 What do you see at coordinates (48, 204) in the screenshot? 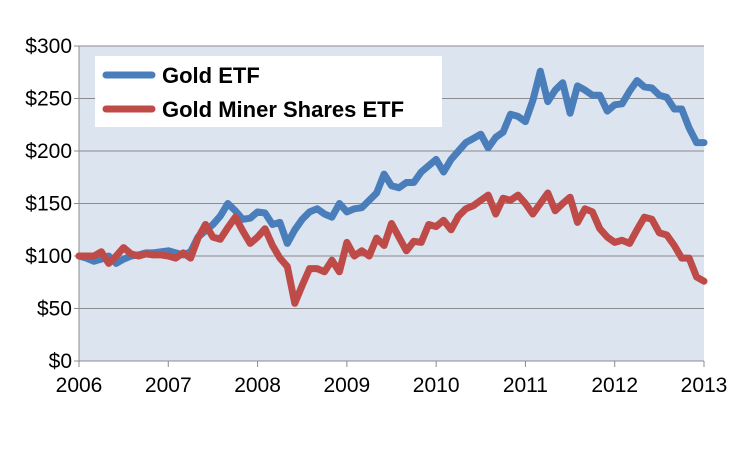
I see `y-tick-label: $150` at bounding box center [48, 204].